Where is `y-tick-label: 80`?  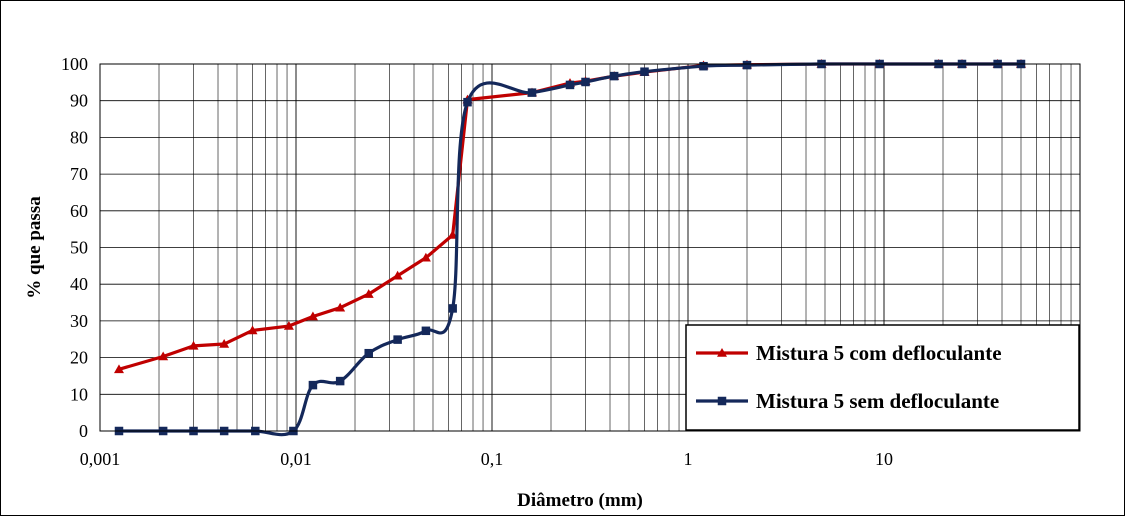
y-tick-label: 80 is located at coordinates (79, 137).